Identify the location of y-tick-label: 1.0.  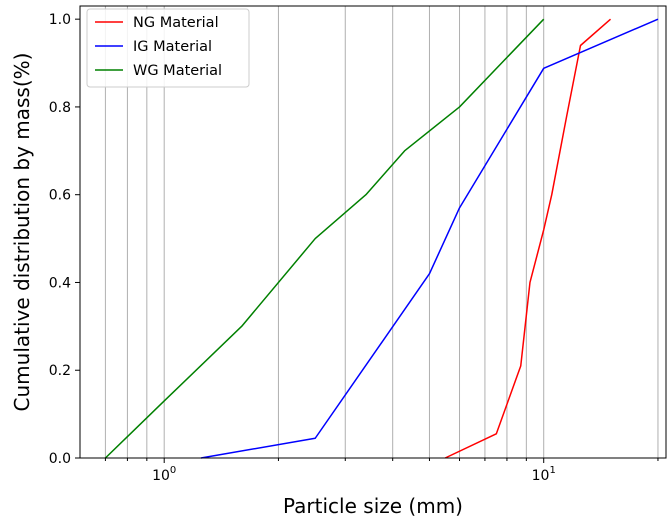
(60, 20).